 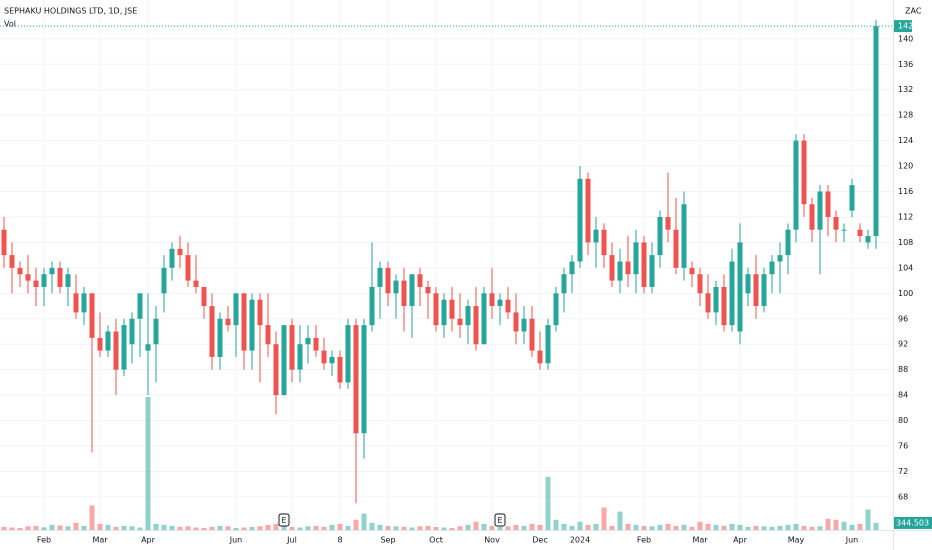 I want to click on x-tick-label: Jul, so click(x=291, y=540).